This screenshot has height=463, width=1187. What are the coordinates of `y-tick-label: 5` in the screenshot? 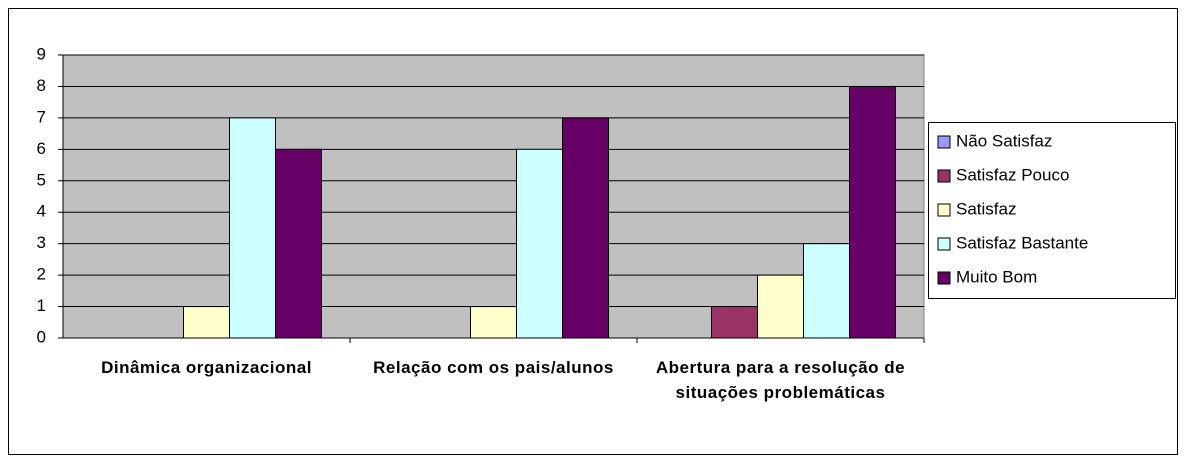 It's located at (41, 179).